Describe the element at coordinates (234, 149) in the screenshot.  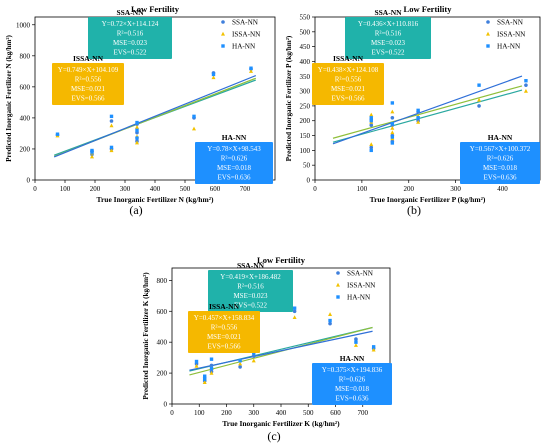
I see `annotation-line: Y=0.78×X+98.543` at that location.